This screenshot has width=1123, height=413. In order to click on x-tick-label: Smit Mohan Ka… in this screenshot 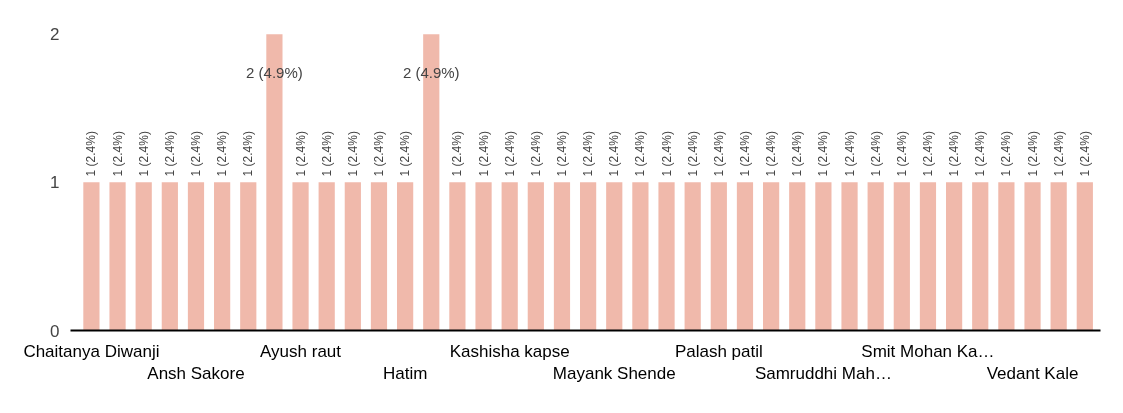, I will do `click(928, 351)`.